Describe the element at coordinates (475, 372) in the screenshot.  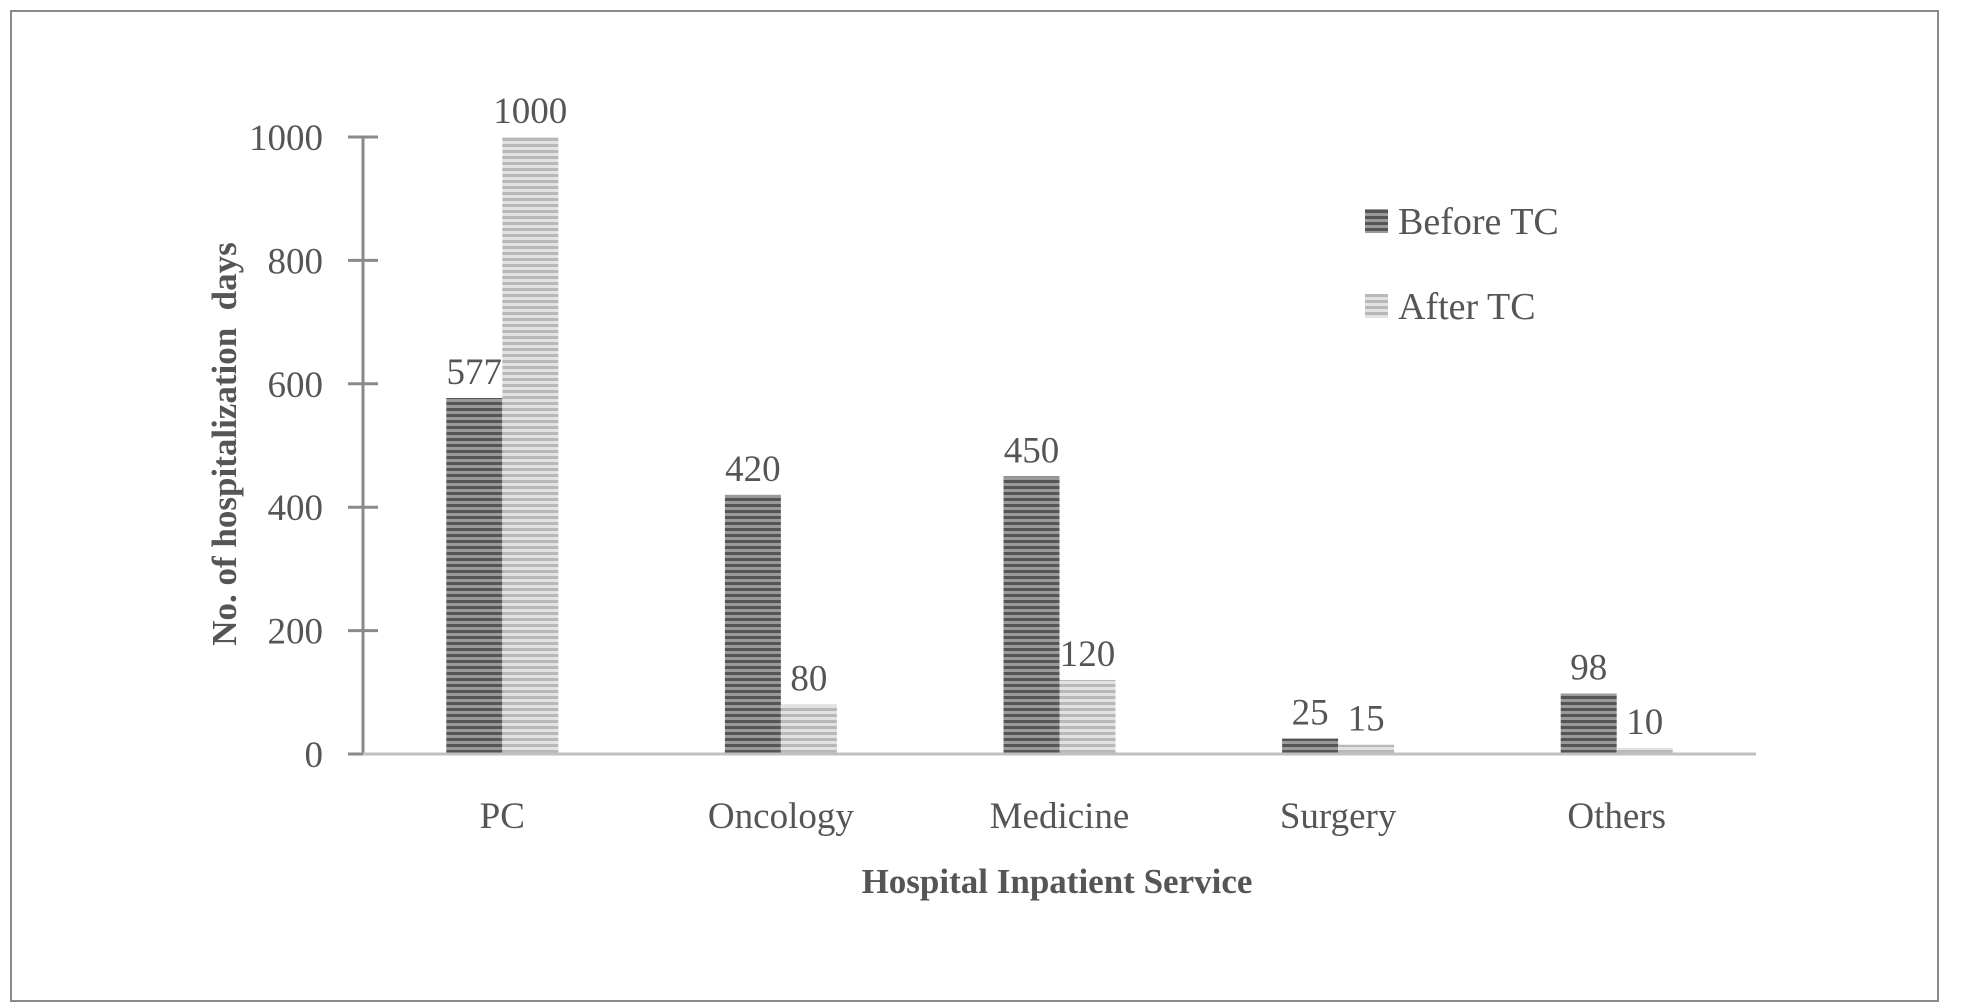
I see `data-label: 577` at that location.